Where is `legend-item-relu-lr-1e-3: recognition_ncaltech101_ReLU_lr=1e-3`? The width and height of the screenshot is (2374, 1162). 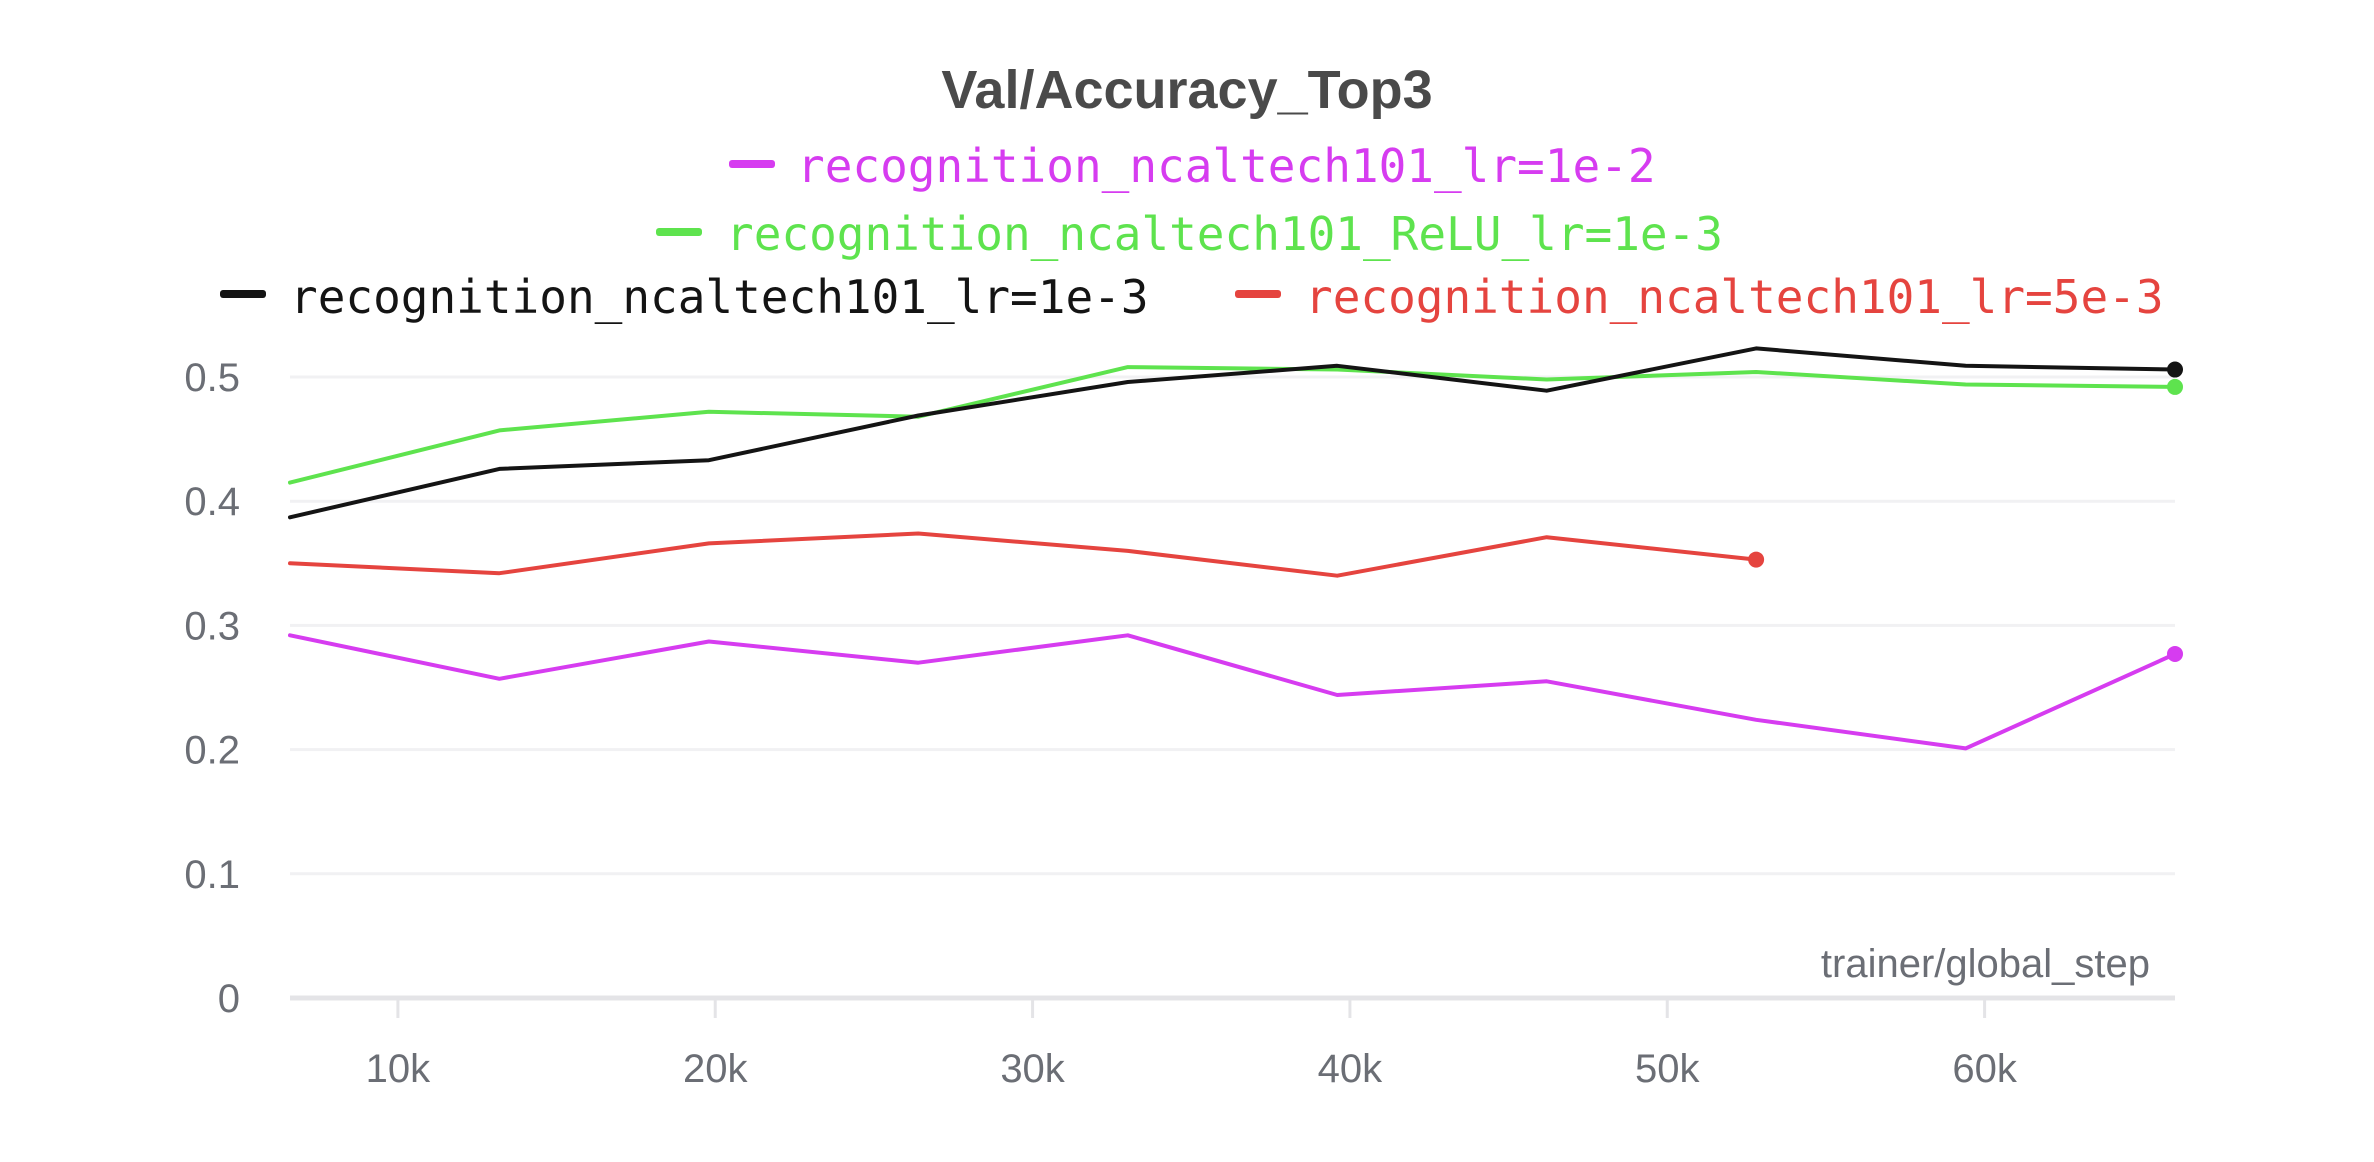
legend-item-relu-lr-1e-3: recognition_ncaltech101_ReLU_lr=1e-3 is located at coordinates (1189, 234).